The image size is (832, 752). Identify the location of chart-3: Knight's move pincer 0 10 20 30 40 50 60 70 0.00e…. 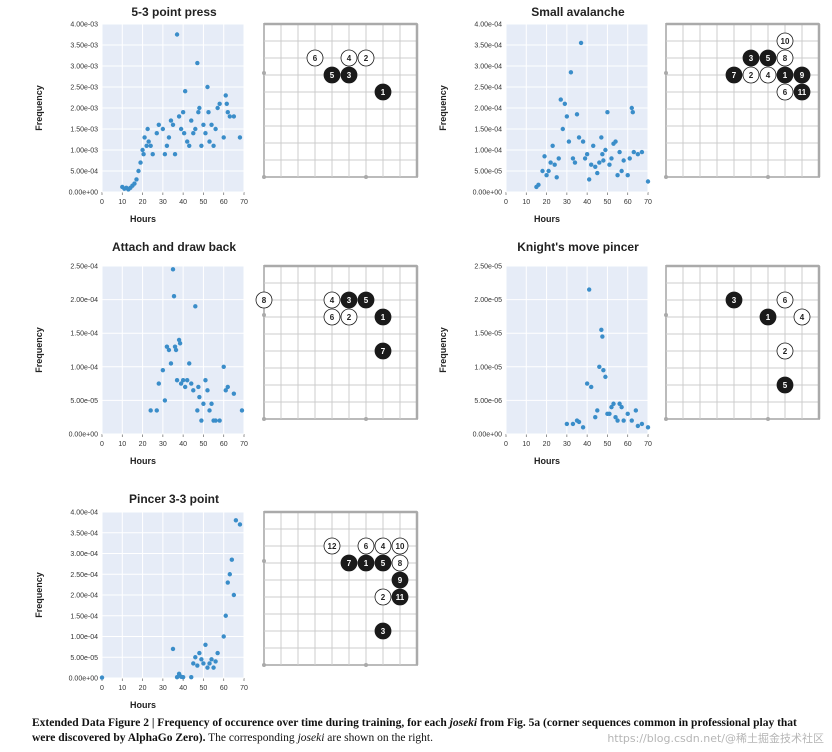
(545, 353).